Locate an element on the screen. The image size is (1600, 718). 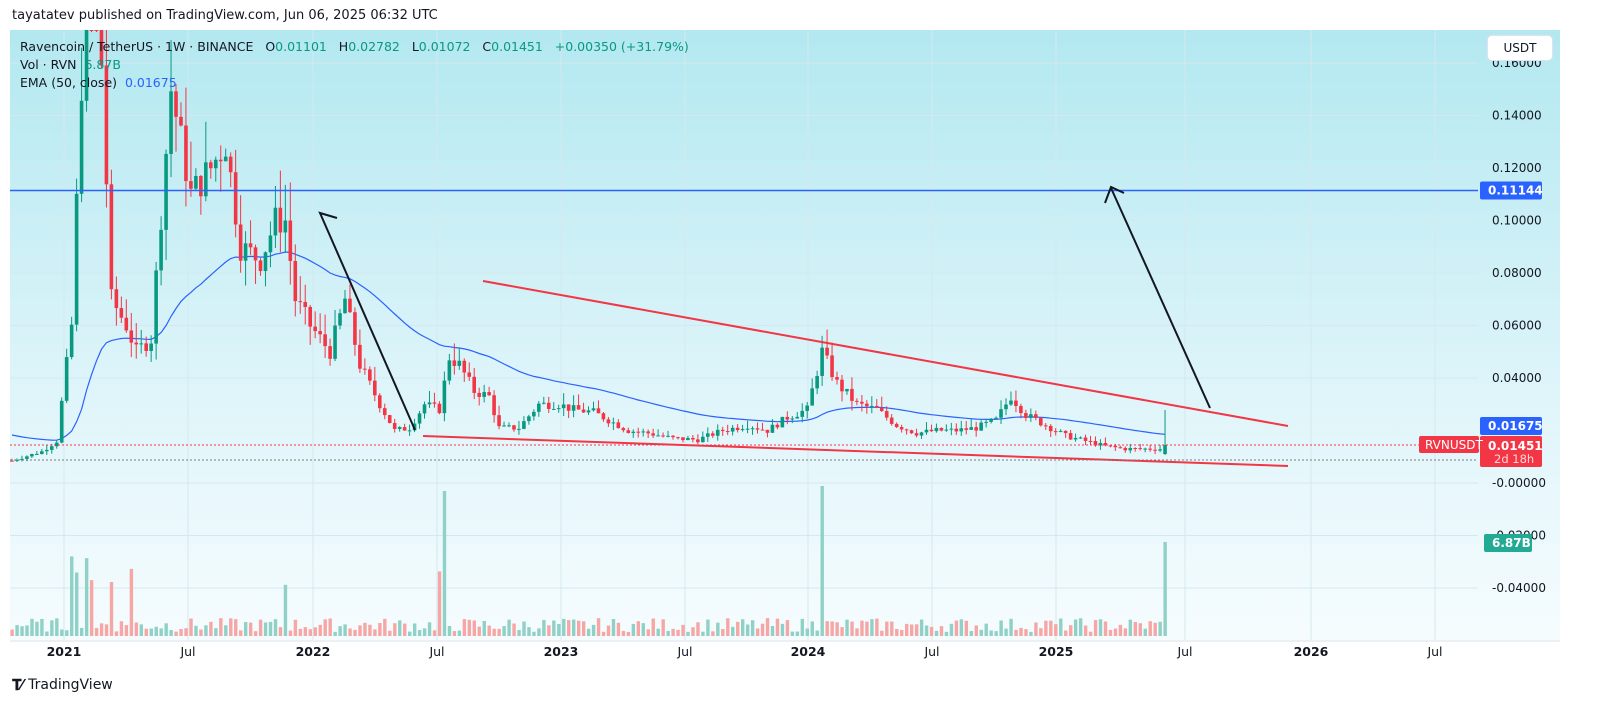
svg-text: RVNUSDT is located at coordinates (1454, 445).